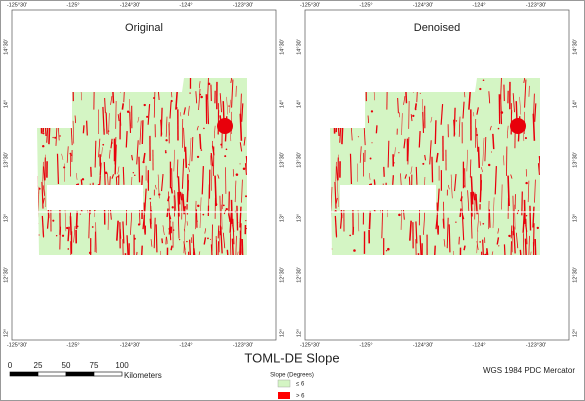  What do you see at coordinates (282, 333) in the screenshot?
I see `graticule-label: 12°` at bounding box center [282, 333].